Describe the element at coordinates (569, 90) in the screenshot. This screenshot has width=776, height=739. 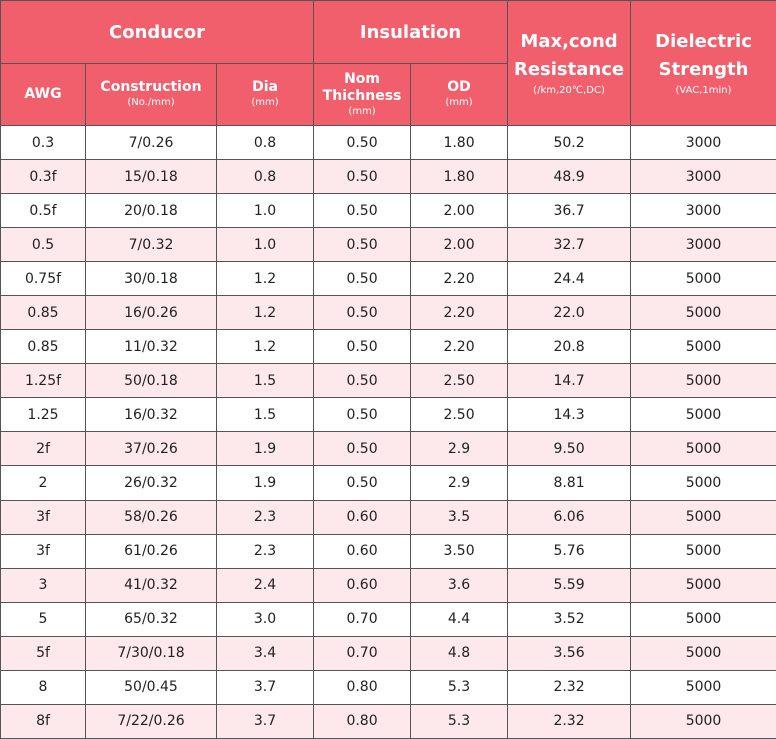
I see `header-unit: (/km,20℃,DC)` at that location.